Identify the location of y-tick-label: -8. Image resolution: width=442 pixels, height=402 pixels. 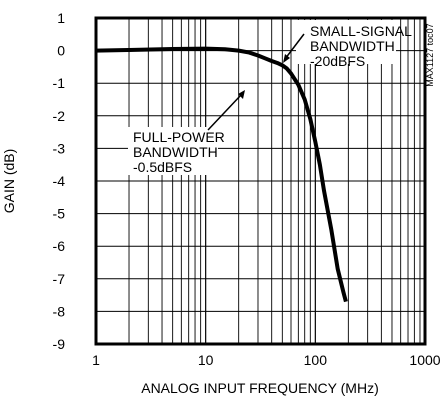
(59, 311).